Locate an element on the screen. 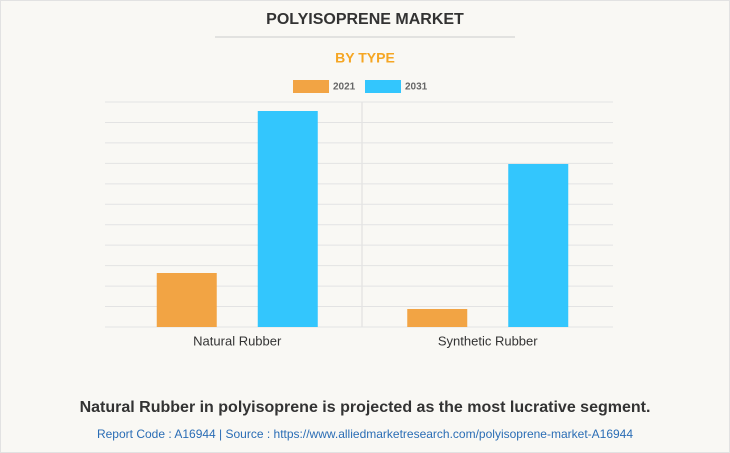 The height and width of the screenshot is (453, 730). chart-title: POLYISOPRENE MARKET is located at coordinates (365, 19).